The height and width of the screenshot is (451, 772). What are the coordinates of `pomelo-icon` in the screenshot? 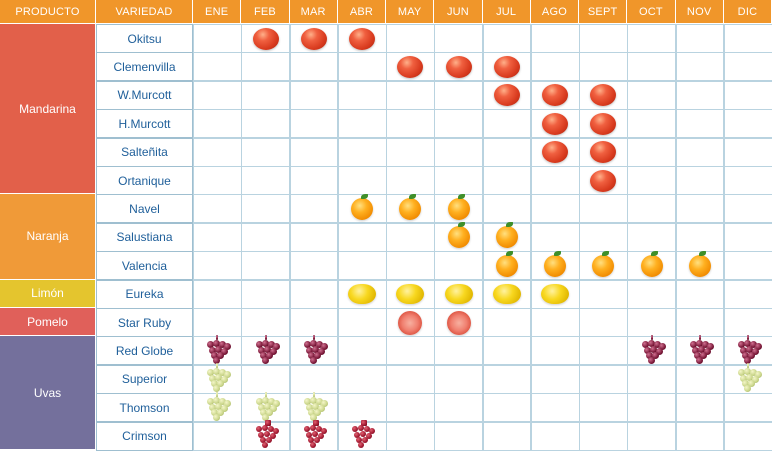 It's located at (410, 322).